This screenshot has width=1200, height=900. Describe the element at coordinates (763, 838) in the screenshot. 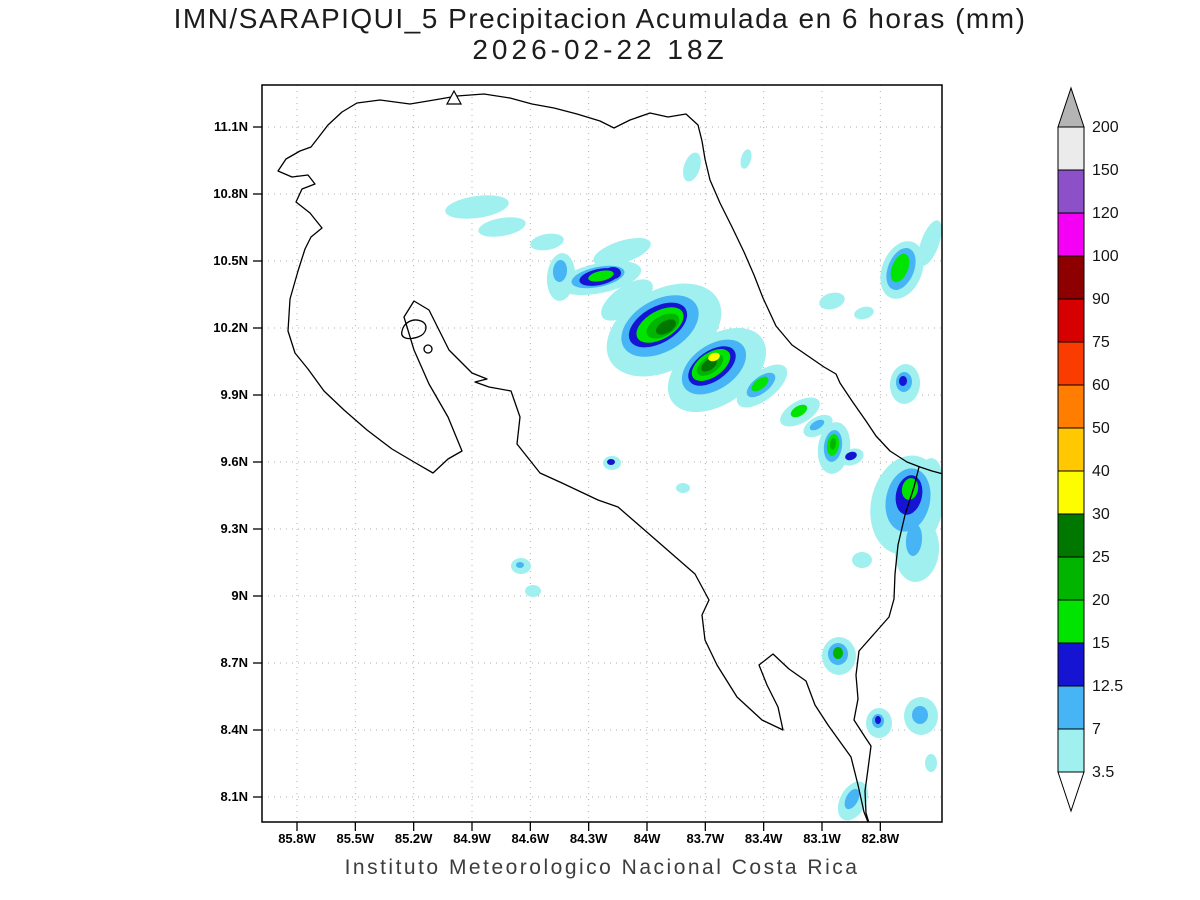

I see `x-tick-label: 83.4W` at that location.